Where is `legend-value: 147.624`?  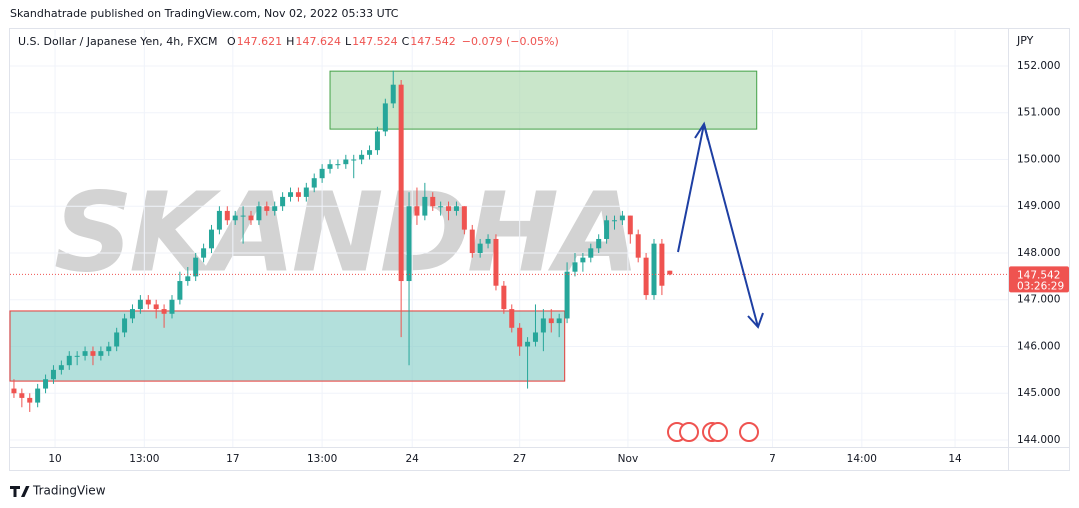
legend-value: 147.624 is located at coordinates (318, 41).